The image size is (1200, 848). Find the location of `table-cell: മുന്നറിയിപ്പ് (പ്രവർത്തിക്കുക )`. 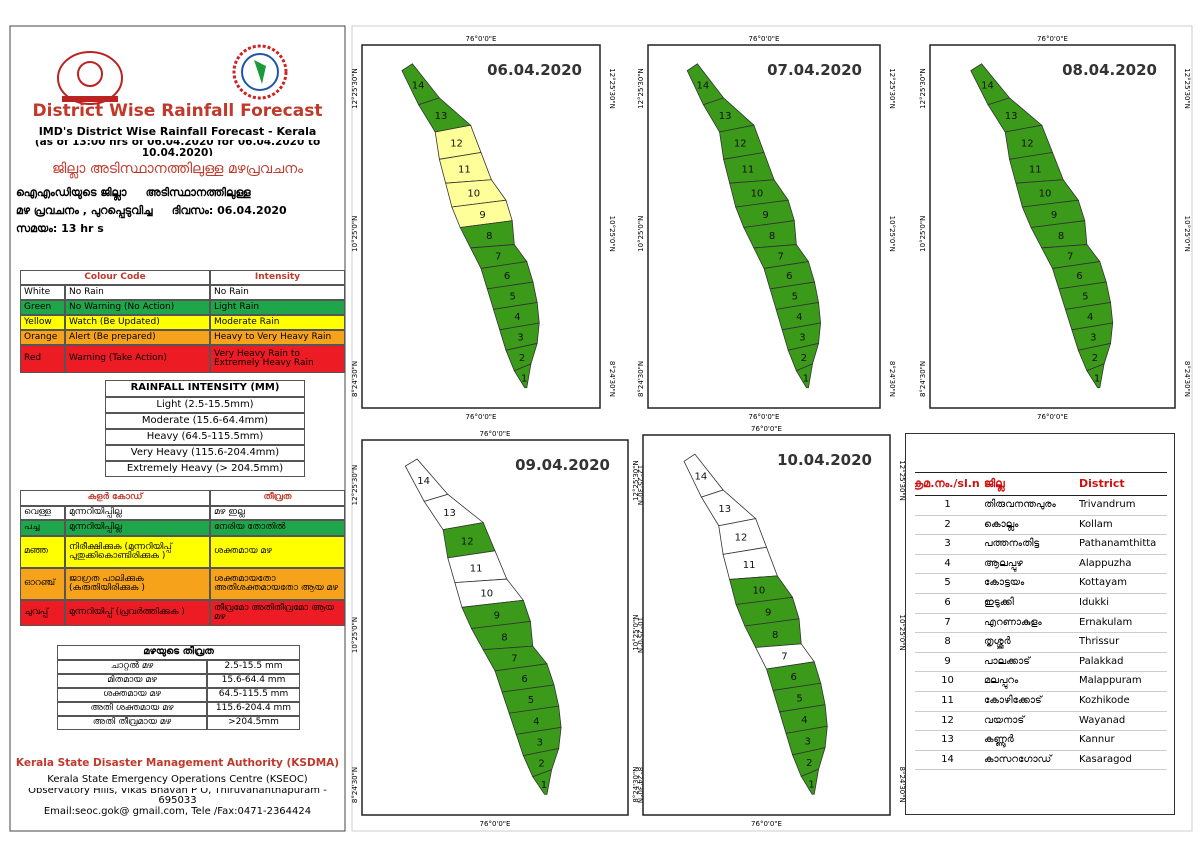

table-cell: മുന്നറിയിപ്പ് (പ്രവർത്തിക്കുക ) is located at coordinates (137, 613).